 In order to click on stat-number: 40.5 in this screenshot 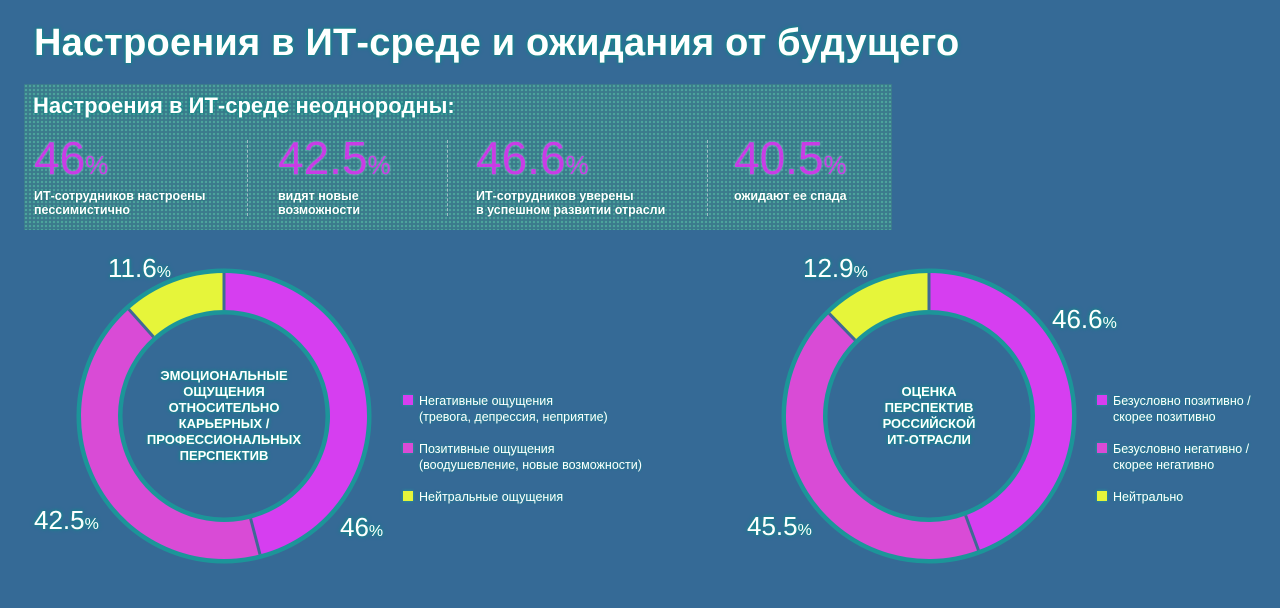, I will do `click(779, 158)`.